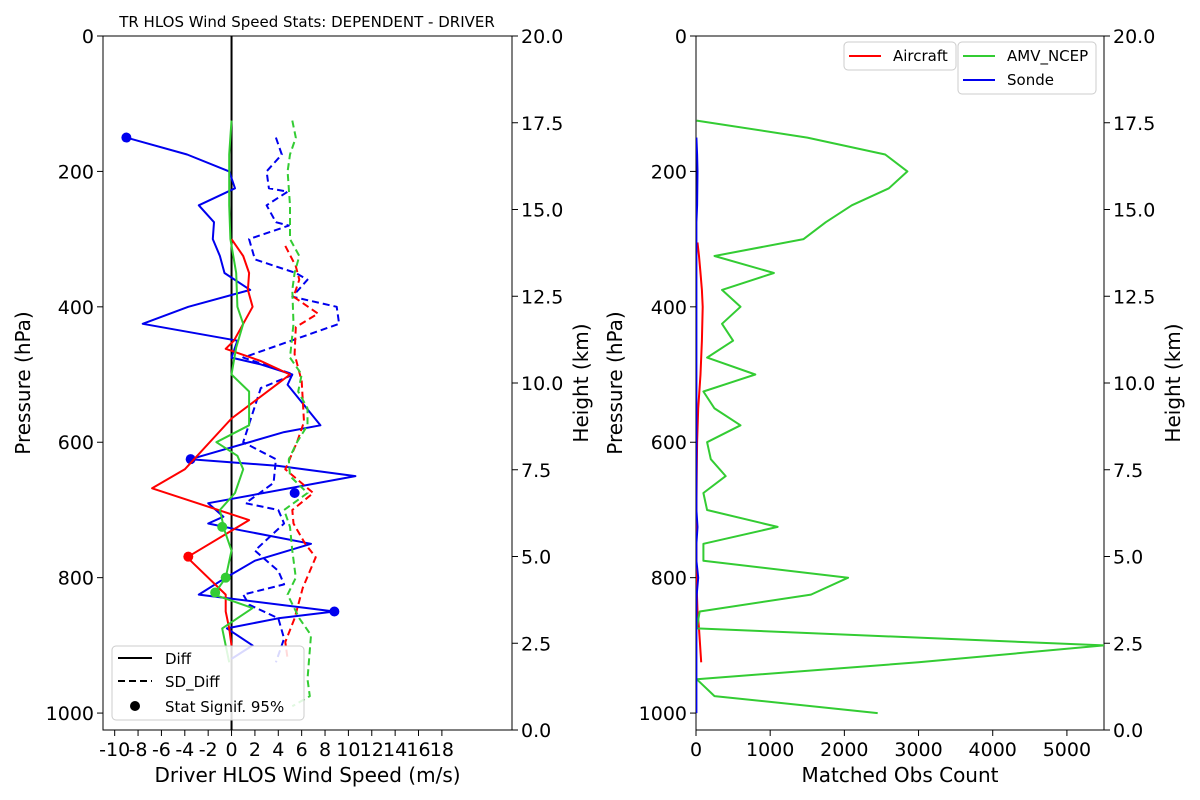 This screenshot has height=800, width=1200. What do you see at coordinates (900, 775) in the screenshot?
I see `x-axis-title: Matched Obs Count` at bounding box center [900, 775].